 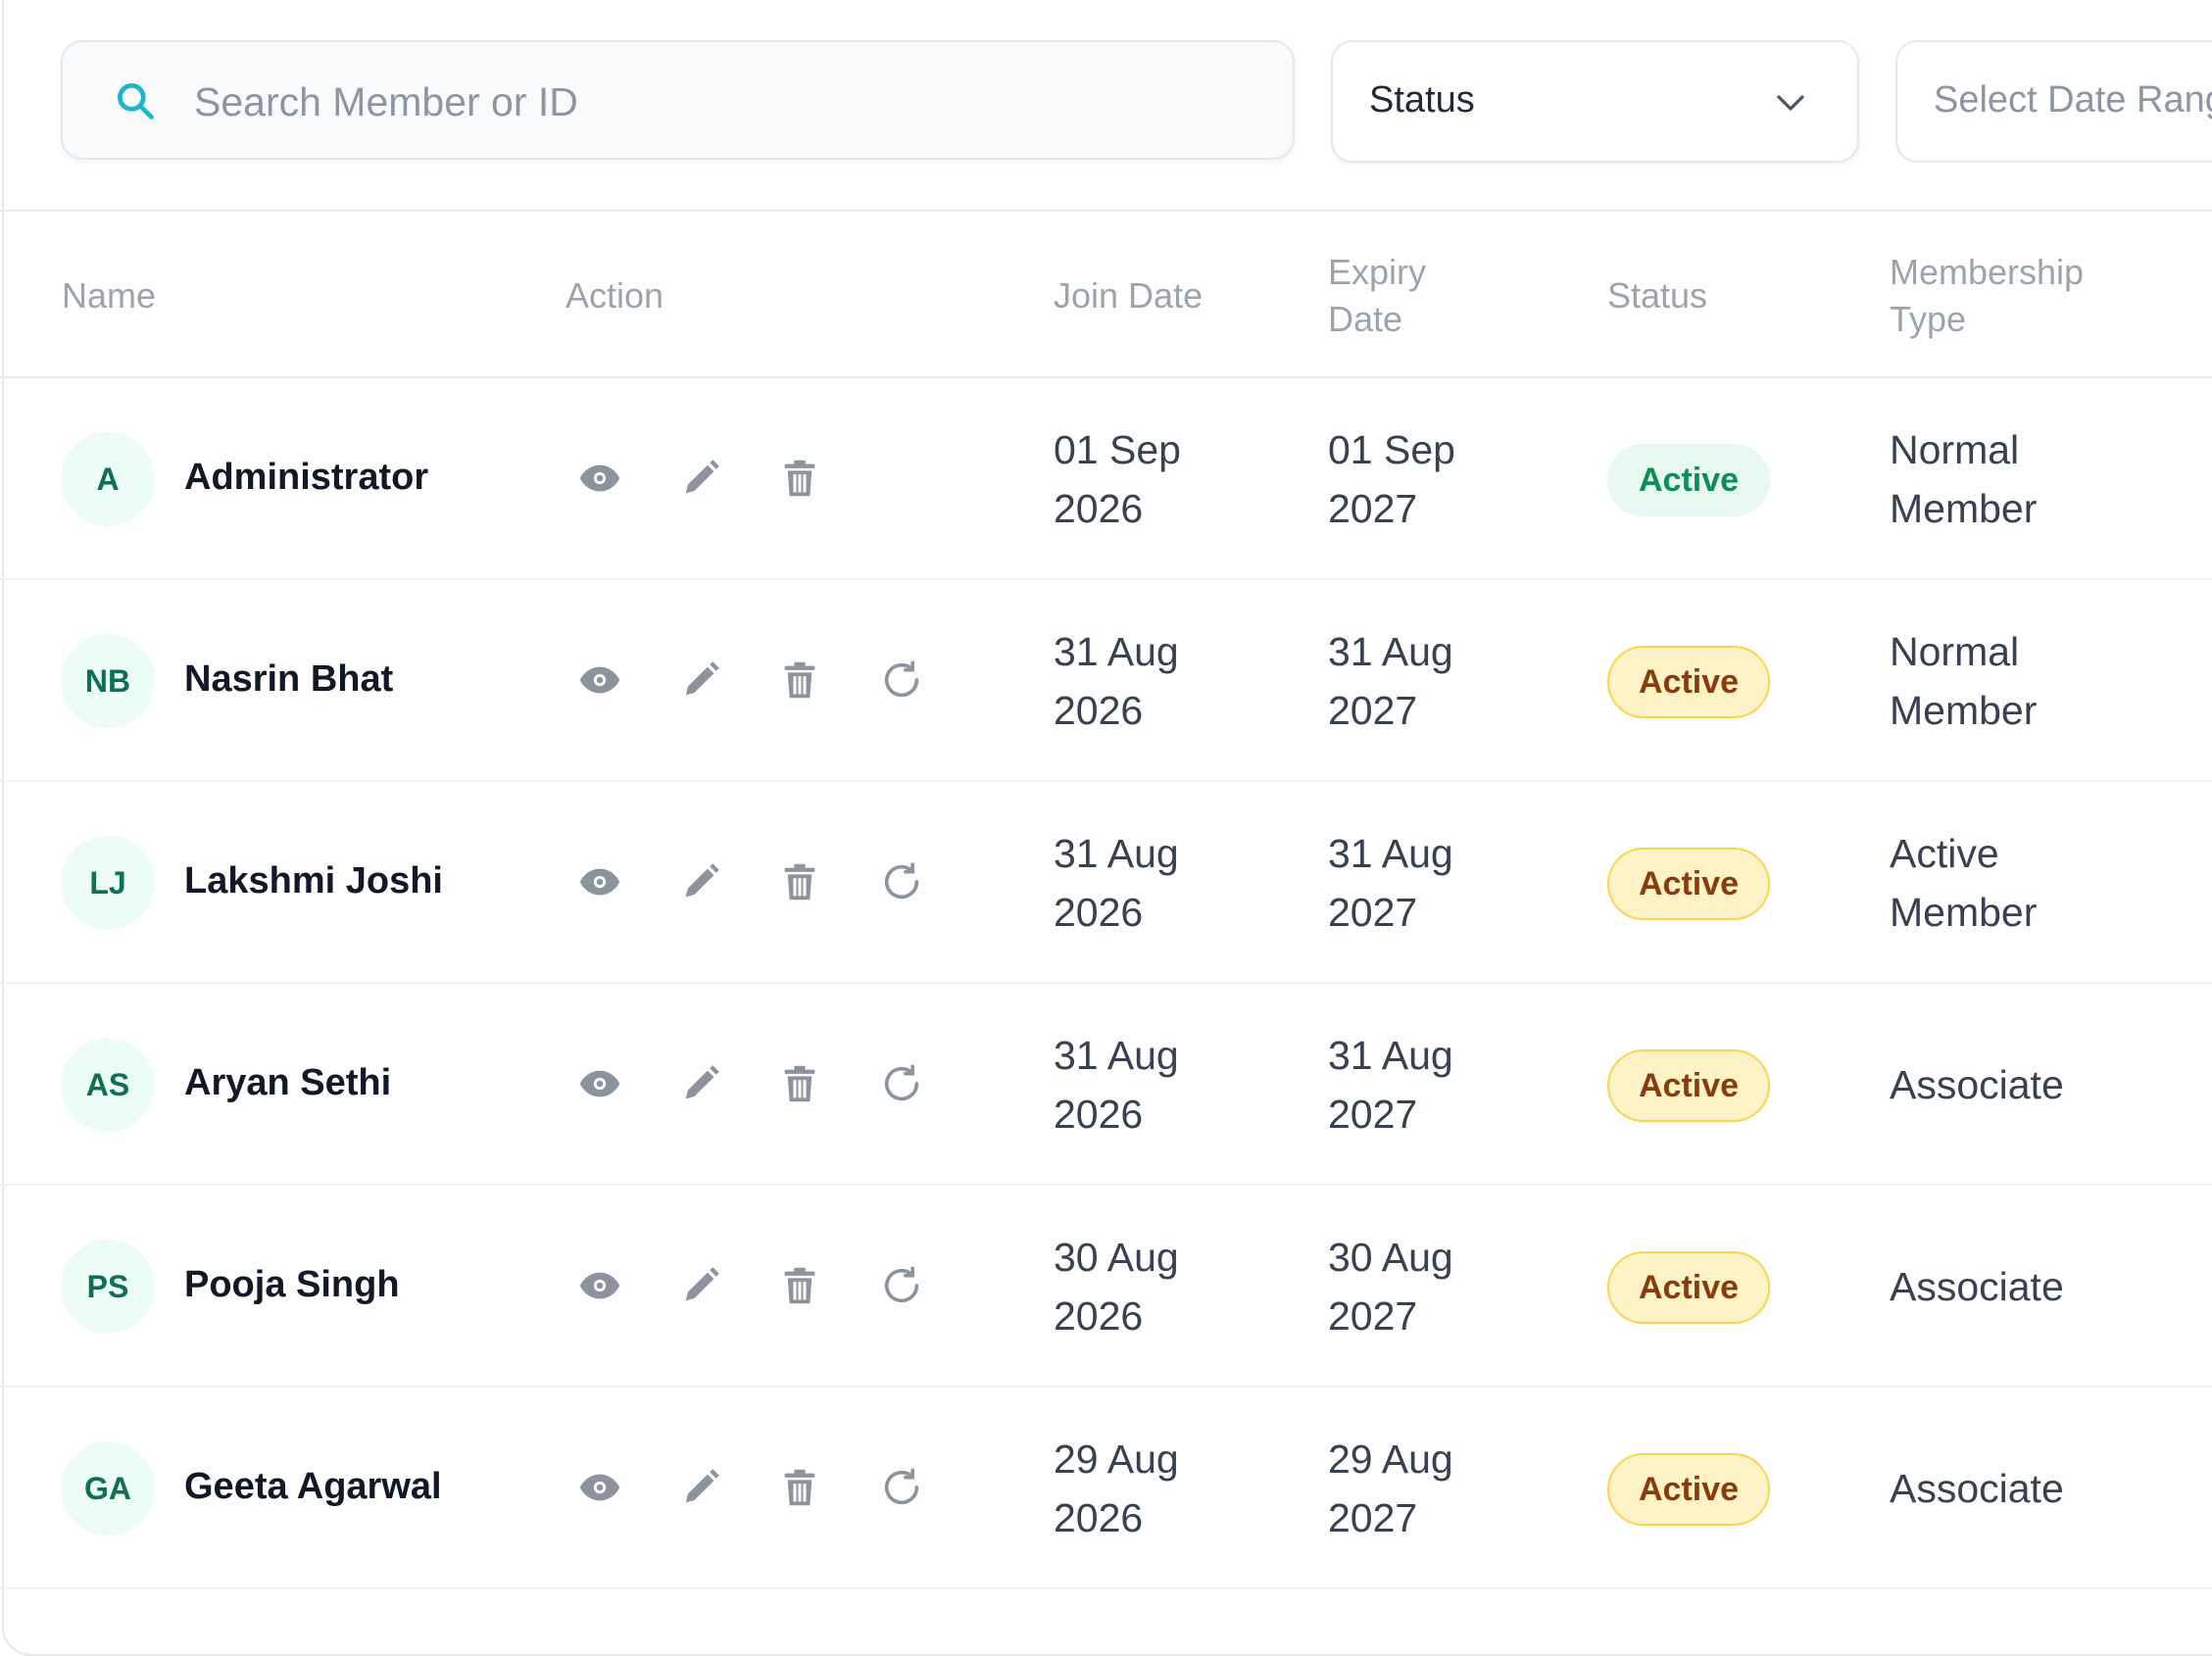 What do you see at coordinates (108, 1085) in the screenshot?
I see `avatar: AS` at bounding box center [108, 1085].